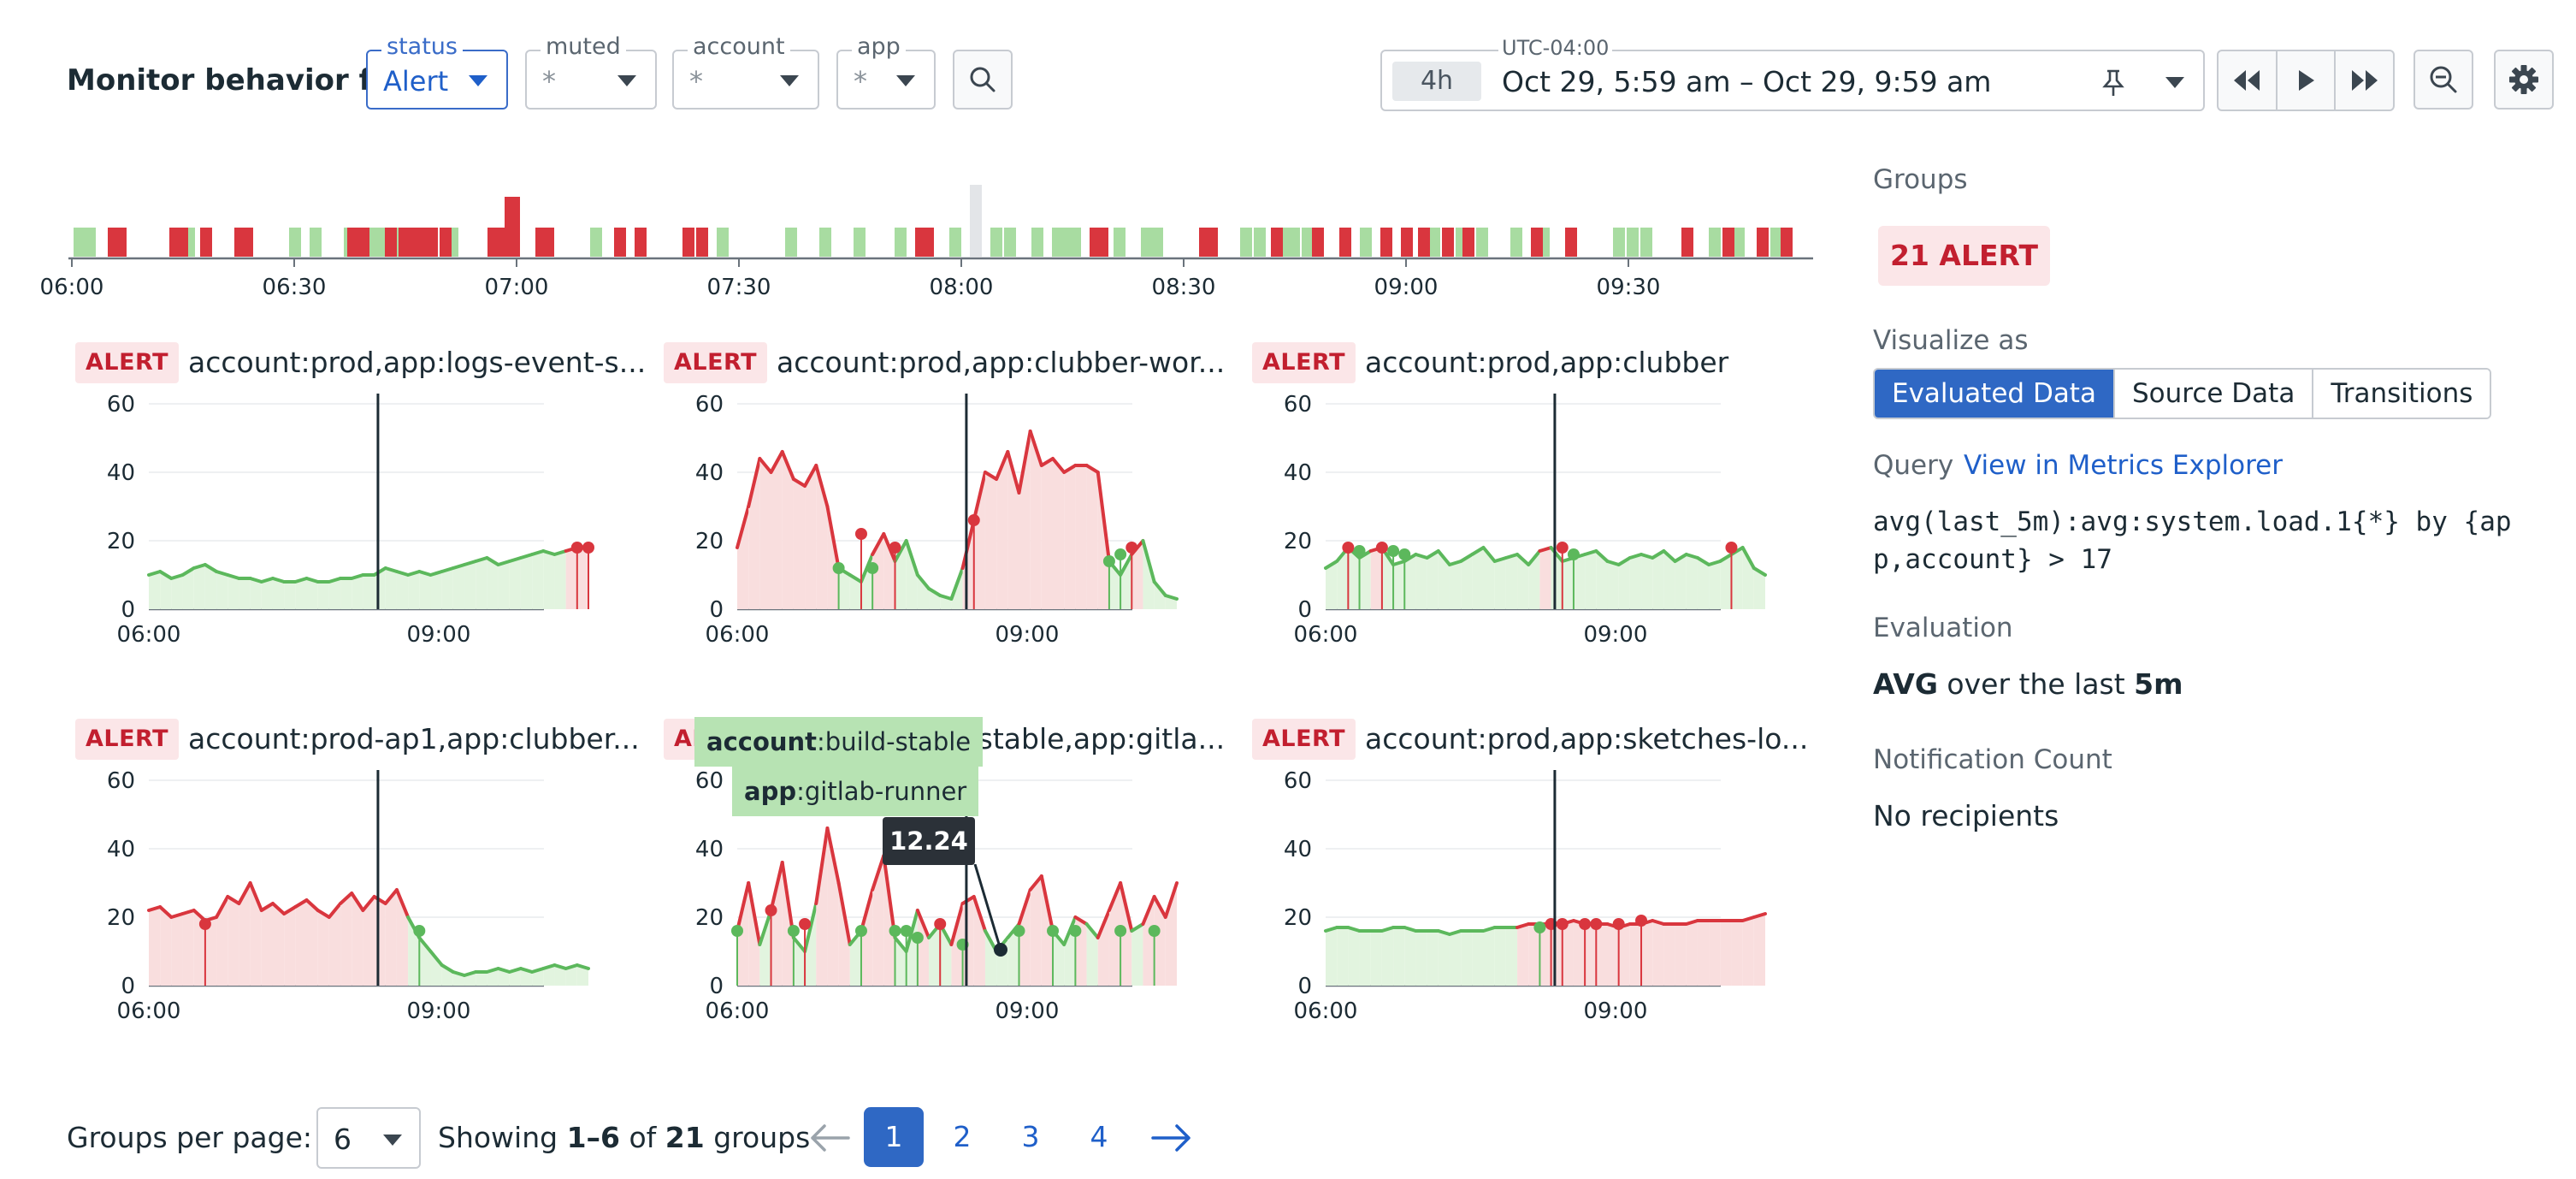  What do you see at coordinates (1436, 81) in the screenshot?
I see `duration-chip: 4h` at bounding box center [1436, 81].